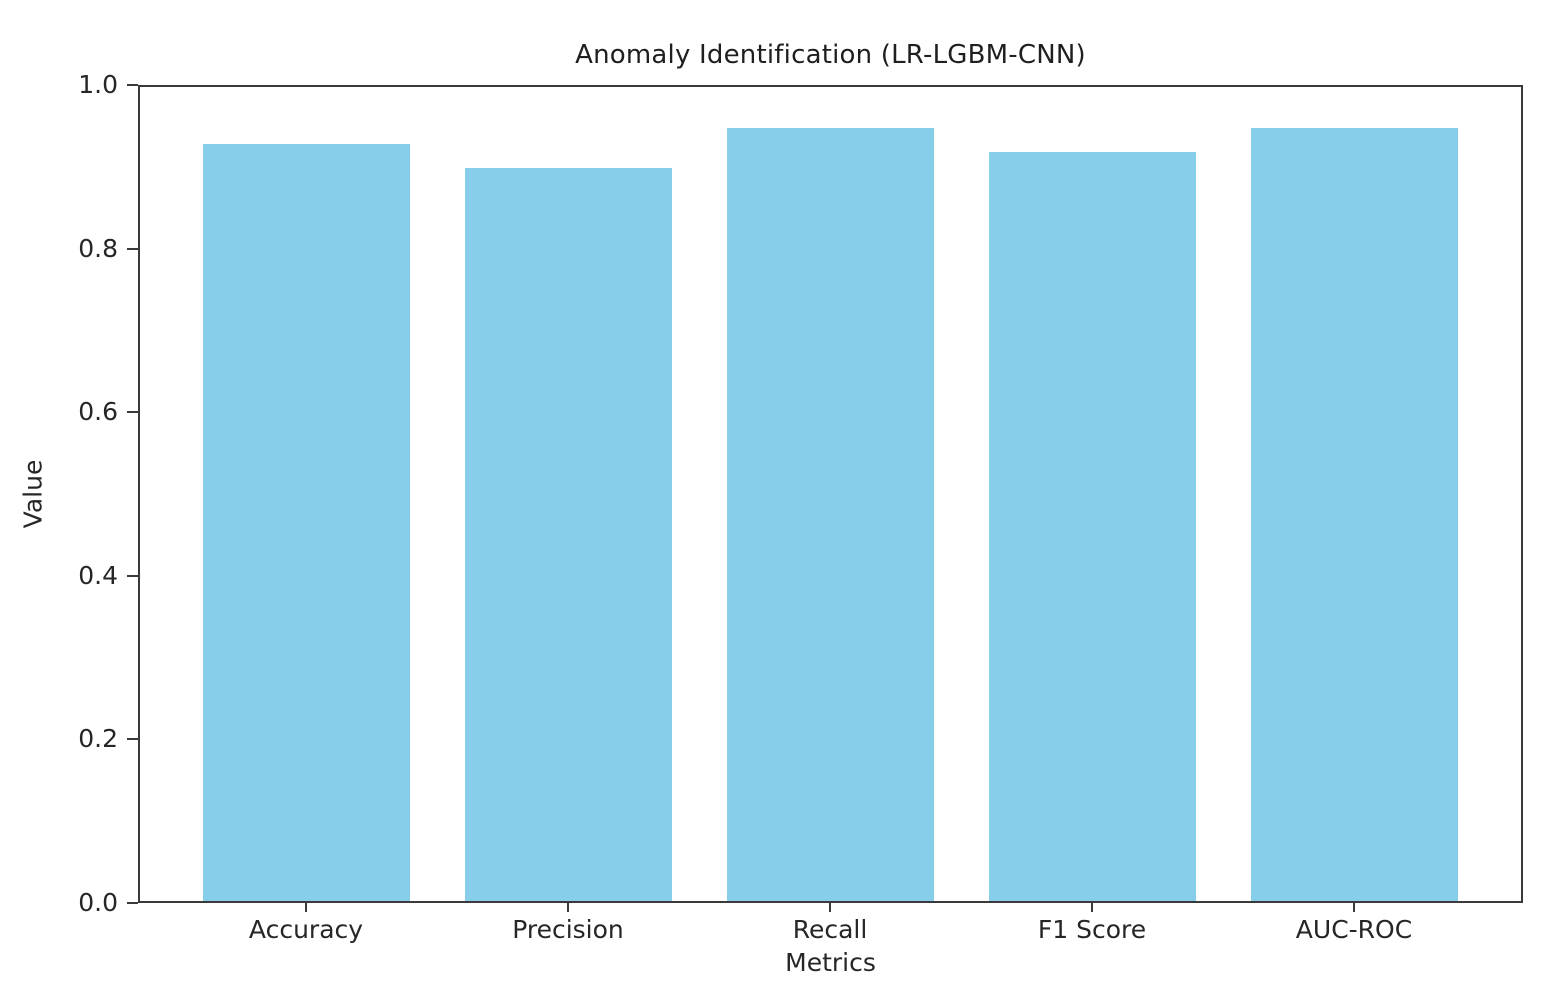  What do you see at coordinates (306, 522) in the screenshot?
I see `bar-accuracy` at bounding box center [306, 522].